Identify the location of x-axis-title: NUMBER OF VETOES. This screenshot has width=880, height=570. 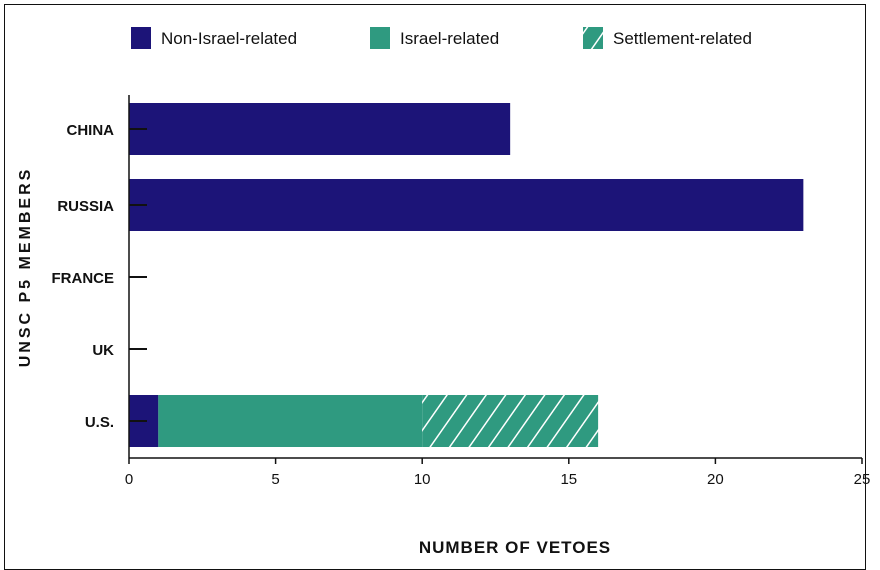
(515, 547).